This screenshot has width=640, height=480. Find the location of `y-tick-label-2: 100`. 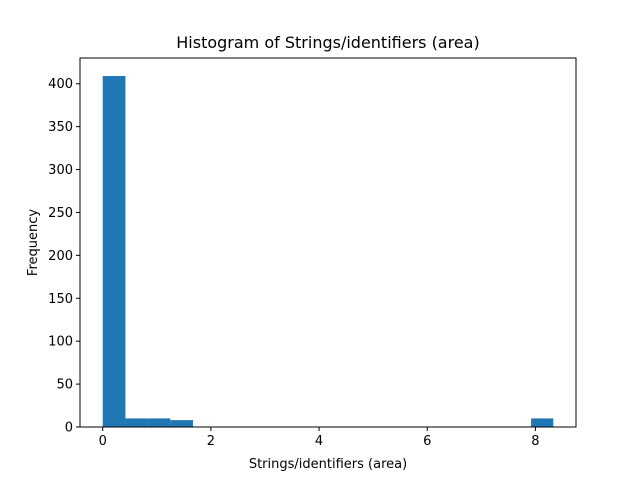

y-tick-label-2: 100 is located at coordinates (60, 342).